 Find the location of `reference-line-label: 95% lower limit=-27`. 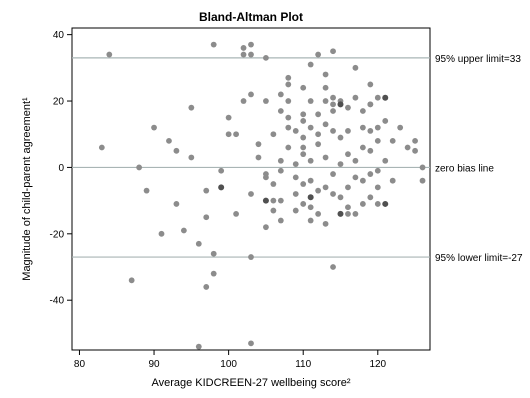

reference-line-label: 95% lower limit=-27 is located at coordinates (479, 258).